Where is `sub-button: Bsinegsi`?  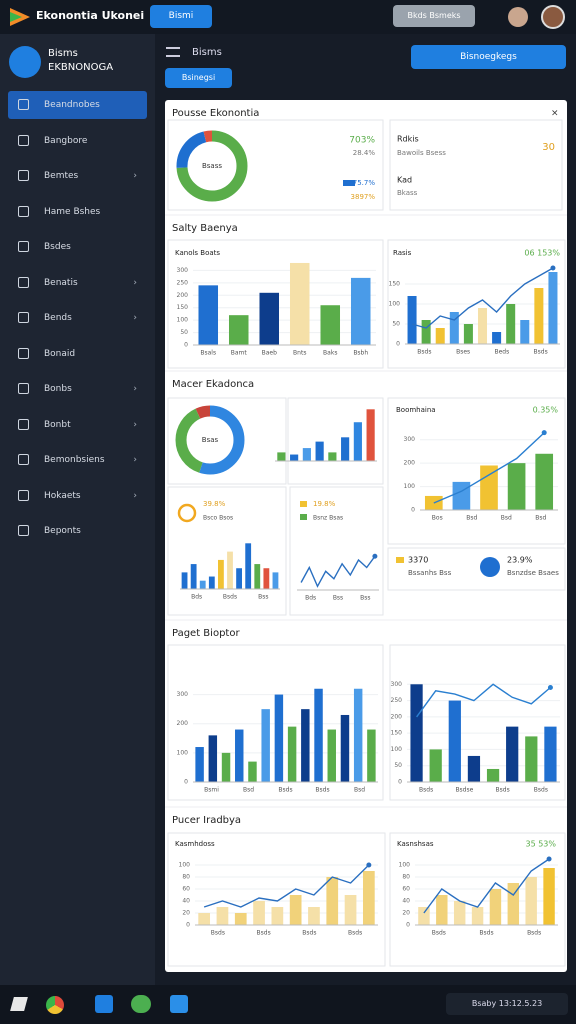
sub-button: Bsinegsi is located at coordinates (198, 78).